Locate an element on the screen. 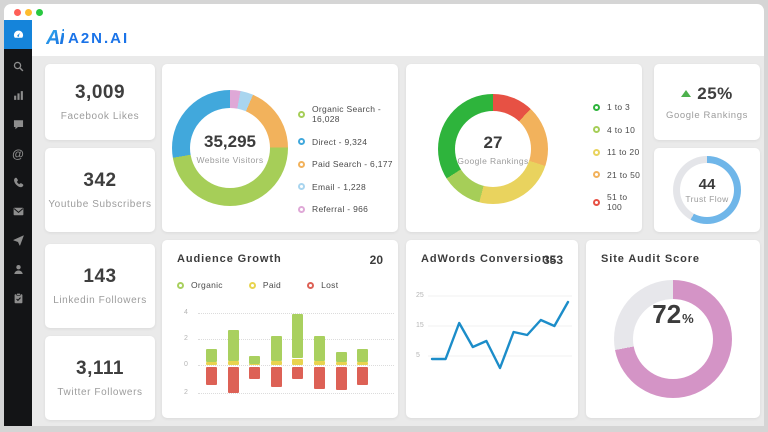  tasks-icon is located at coordinates (18, 298).